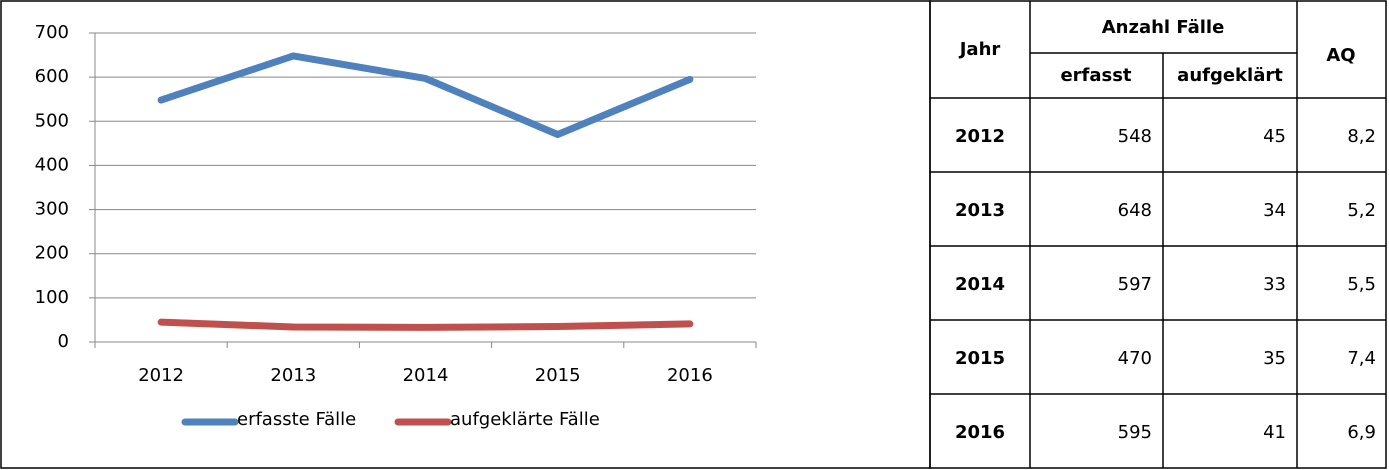 The image size is (1389, 470). What do you see at coordinates (980, 284) in the screenshot?
I see `cell: 2014` at bounding box center [980, 284].